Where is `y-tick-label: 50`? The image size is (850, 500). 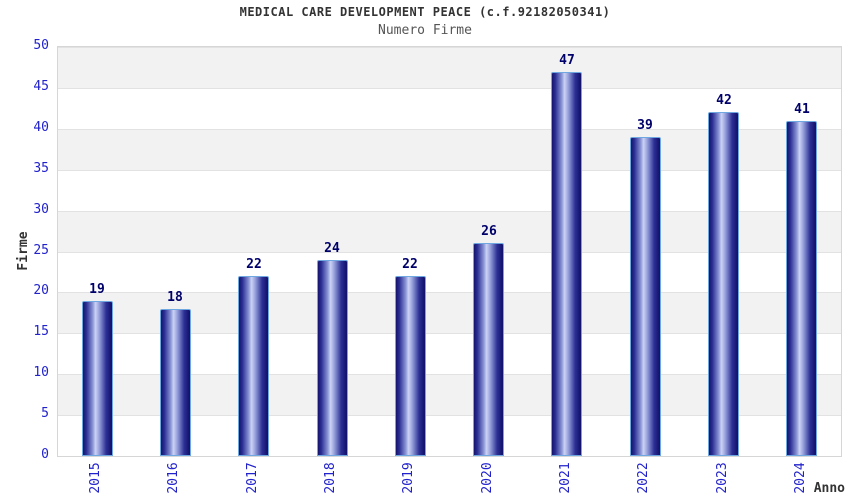
y-tick-label: 50 is located at coordinates (41, 45).